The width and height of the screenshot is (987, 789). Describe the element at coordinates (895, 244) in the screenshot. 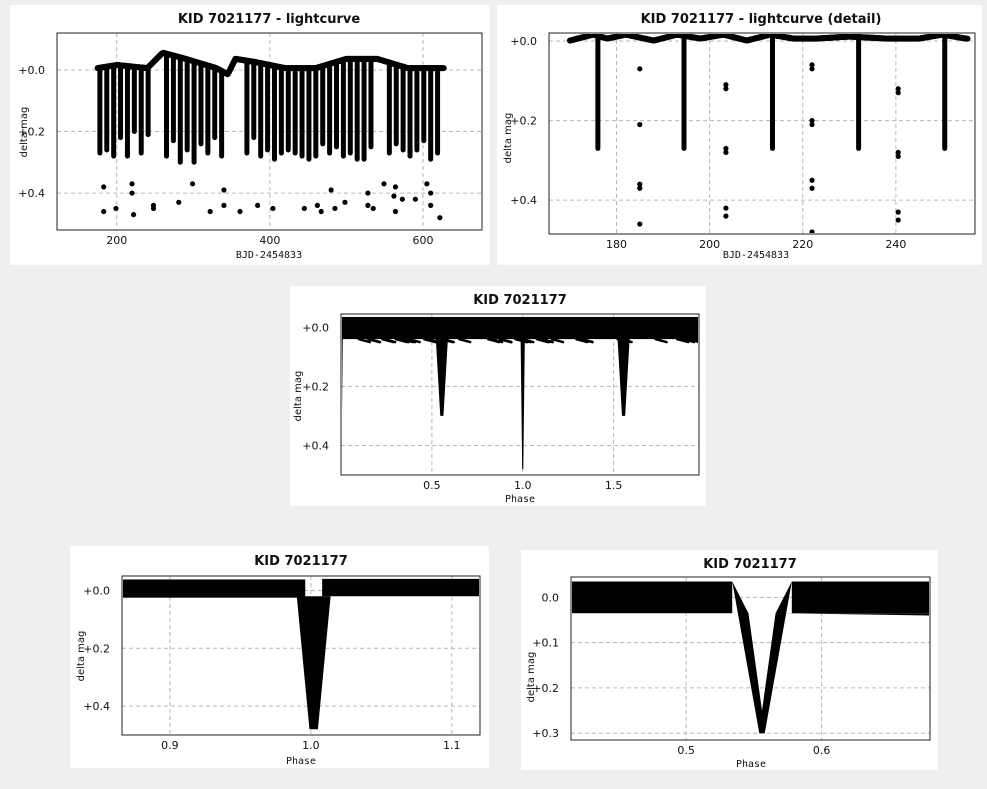

I see `x-tick-label: 240` at that location.